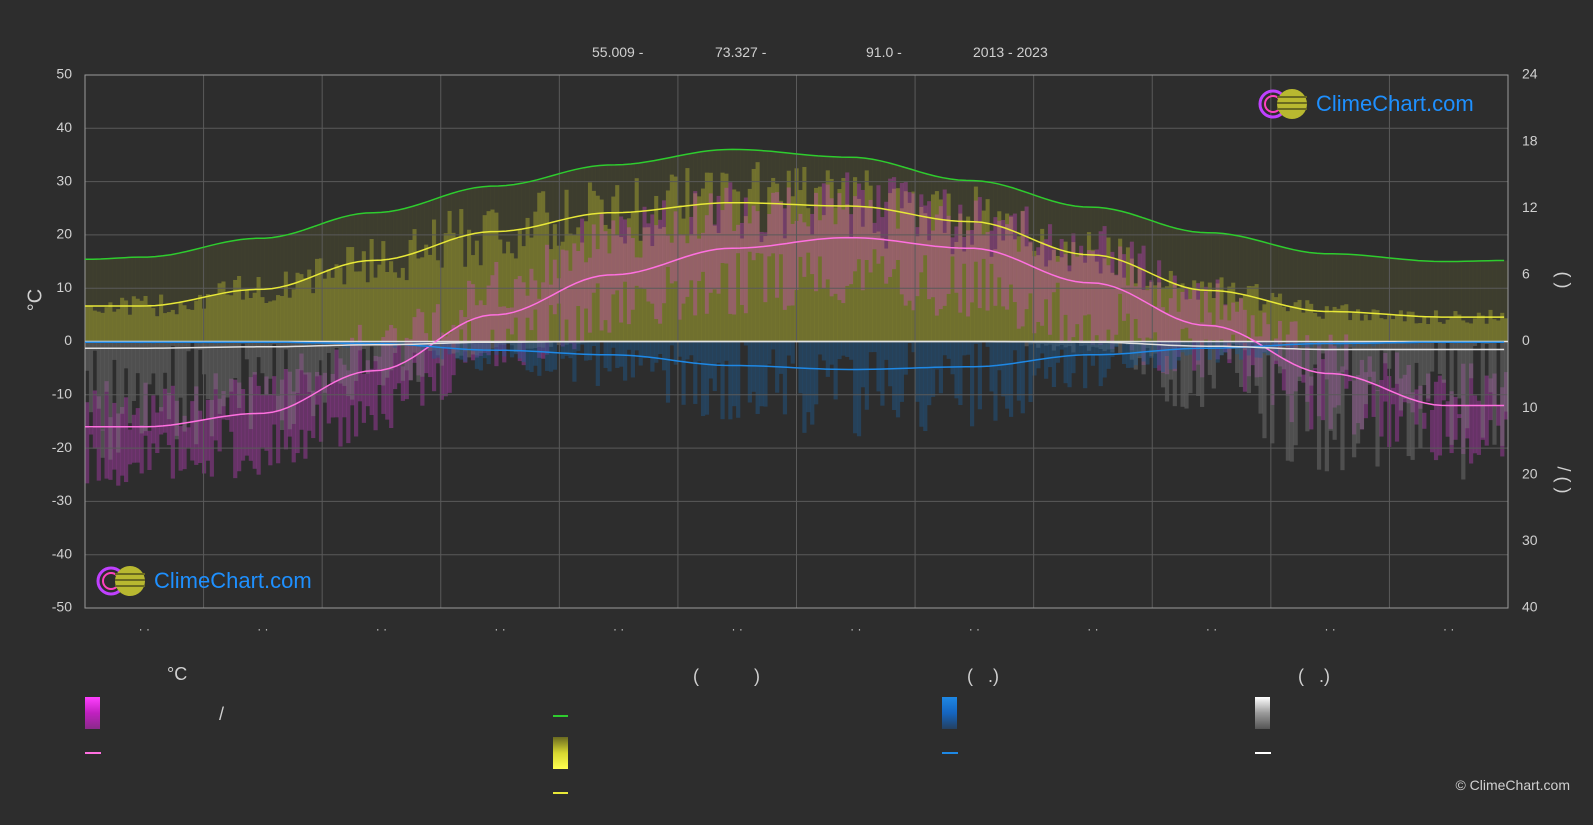 The width and height of the screenshot is (1593, 825). Describe the element at coordinates (62, 394) in the screenshot. I see `left-tick-label: -10` at that location.